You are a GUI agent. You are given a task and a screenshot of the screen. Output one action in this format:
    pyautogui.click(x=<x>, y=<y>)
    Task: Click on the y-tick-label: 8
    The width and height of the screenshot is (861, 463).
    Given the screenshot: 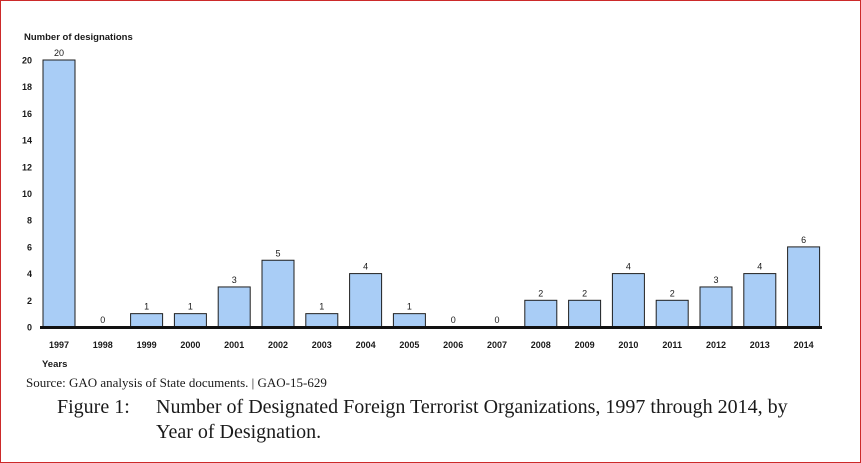 What is the action you would take?
    pyautogui.click(x=29, y=221)
    